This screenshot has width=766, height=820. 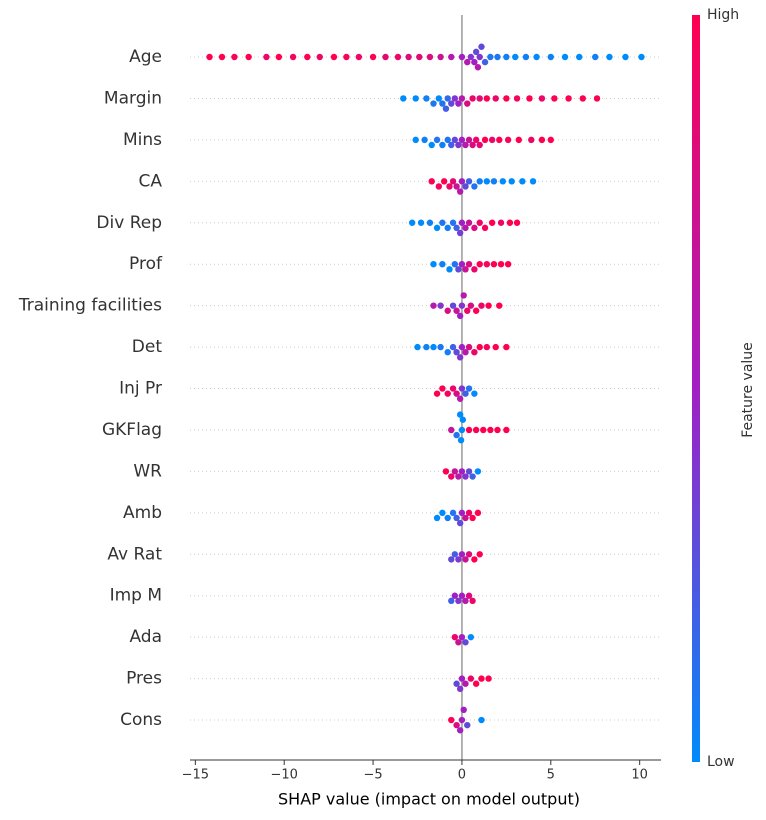 I want to click on x-tick-label: −15, so click(x=195, y=775).